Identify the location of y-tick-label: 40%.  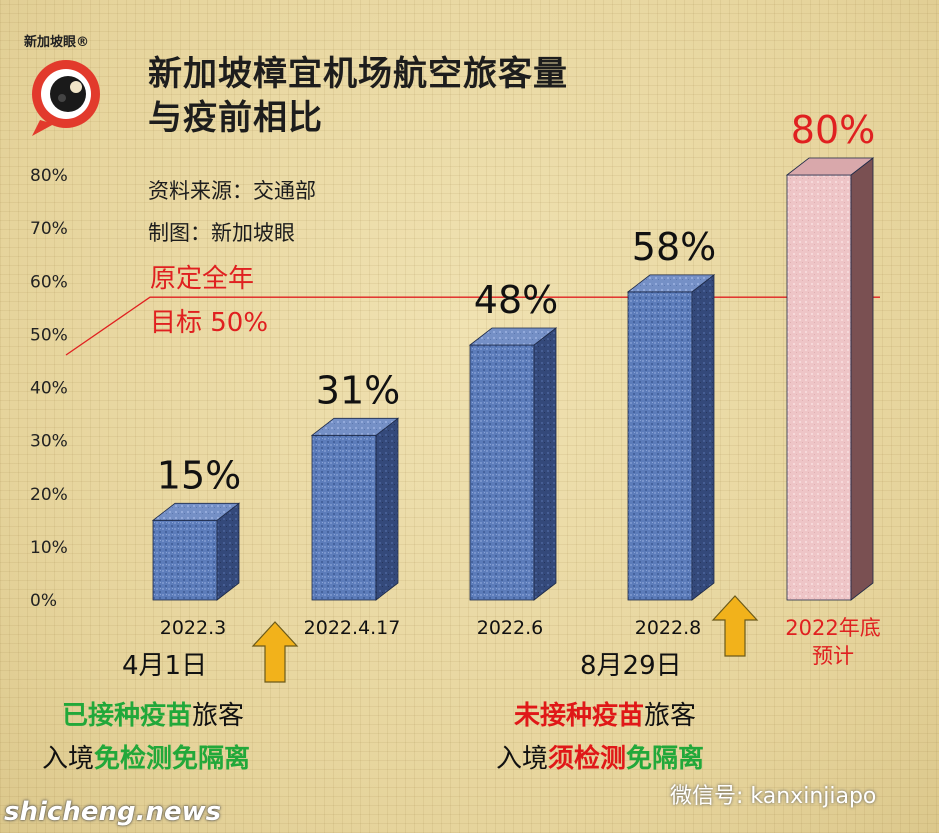
(49, 389).